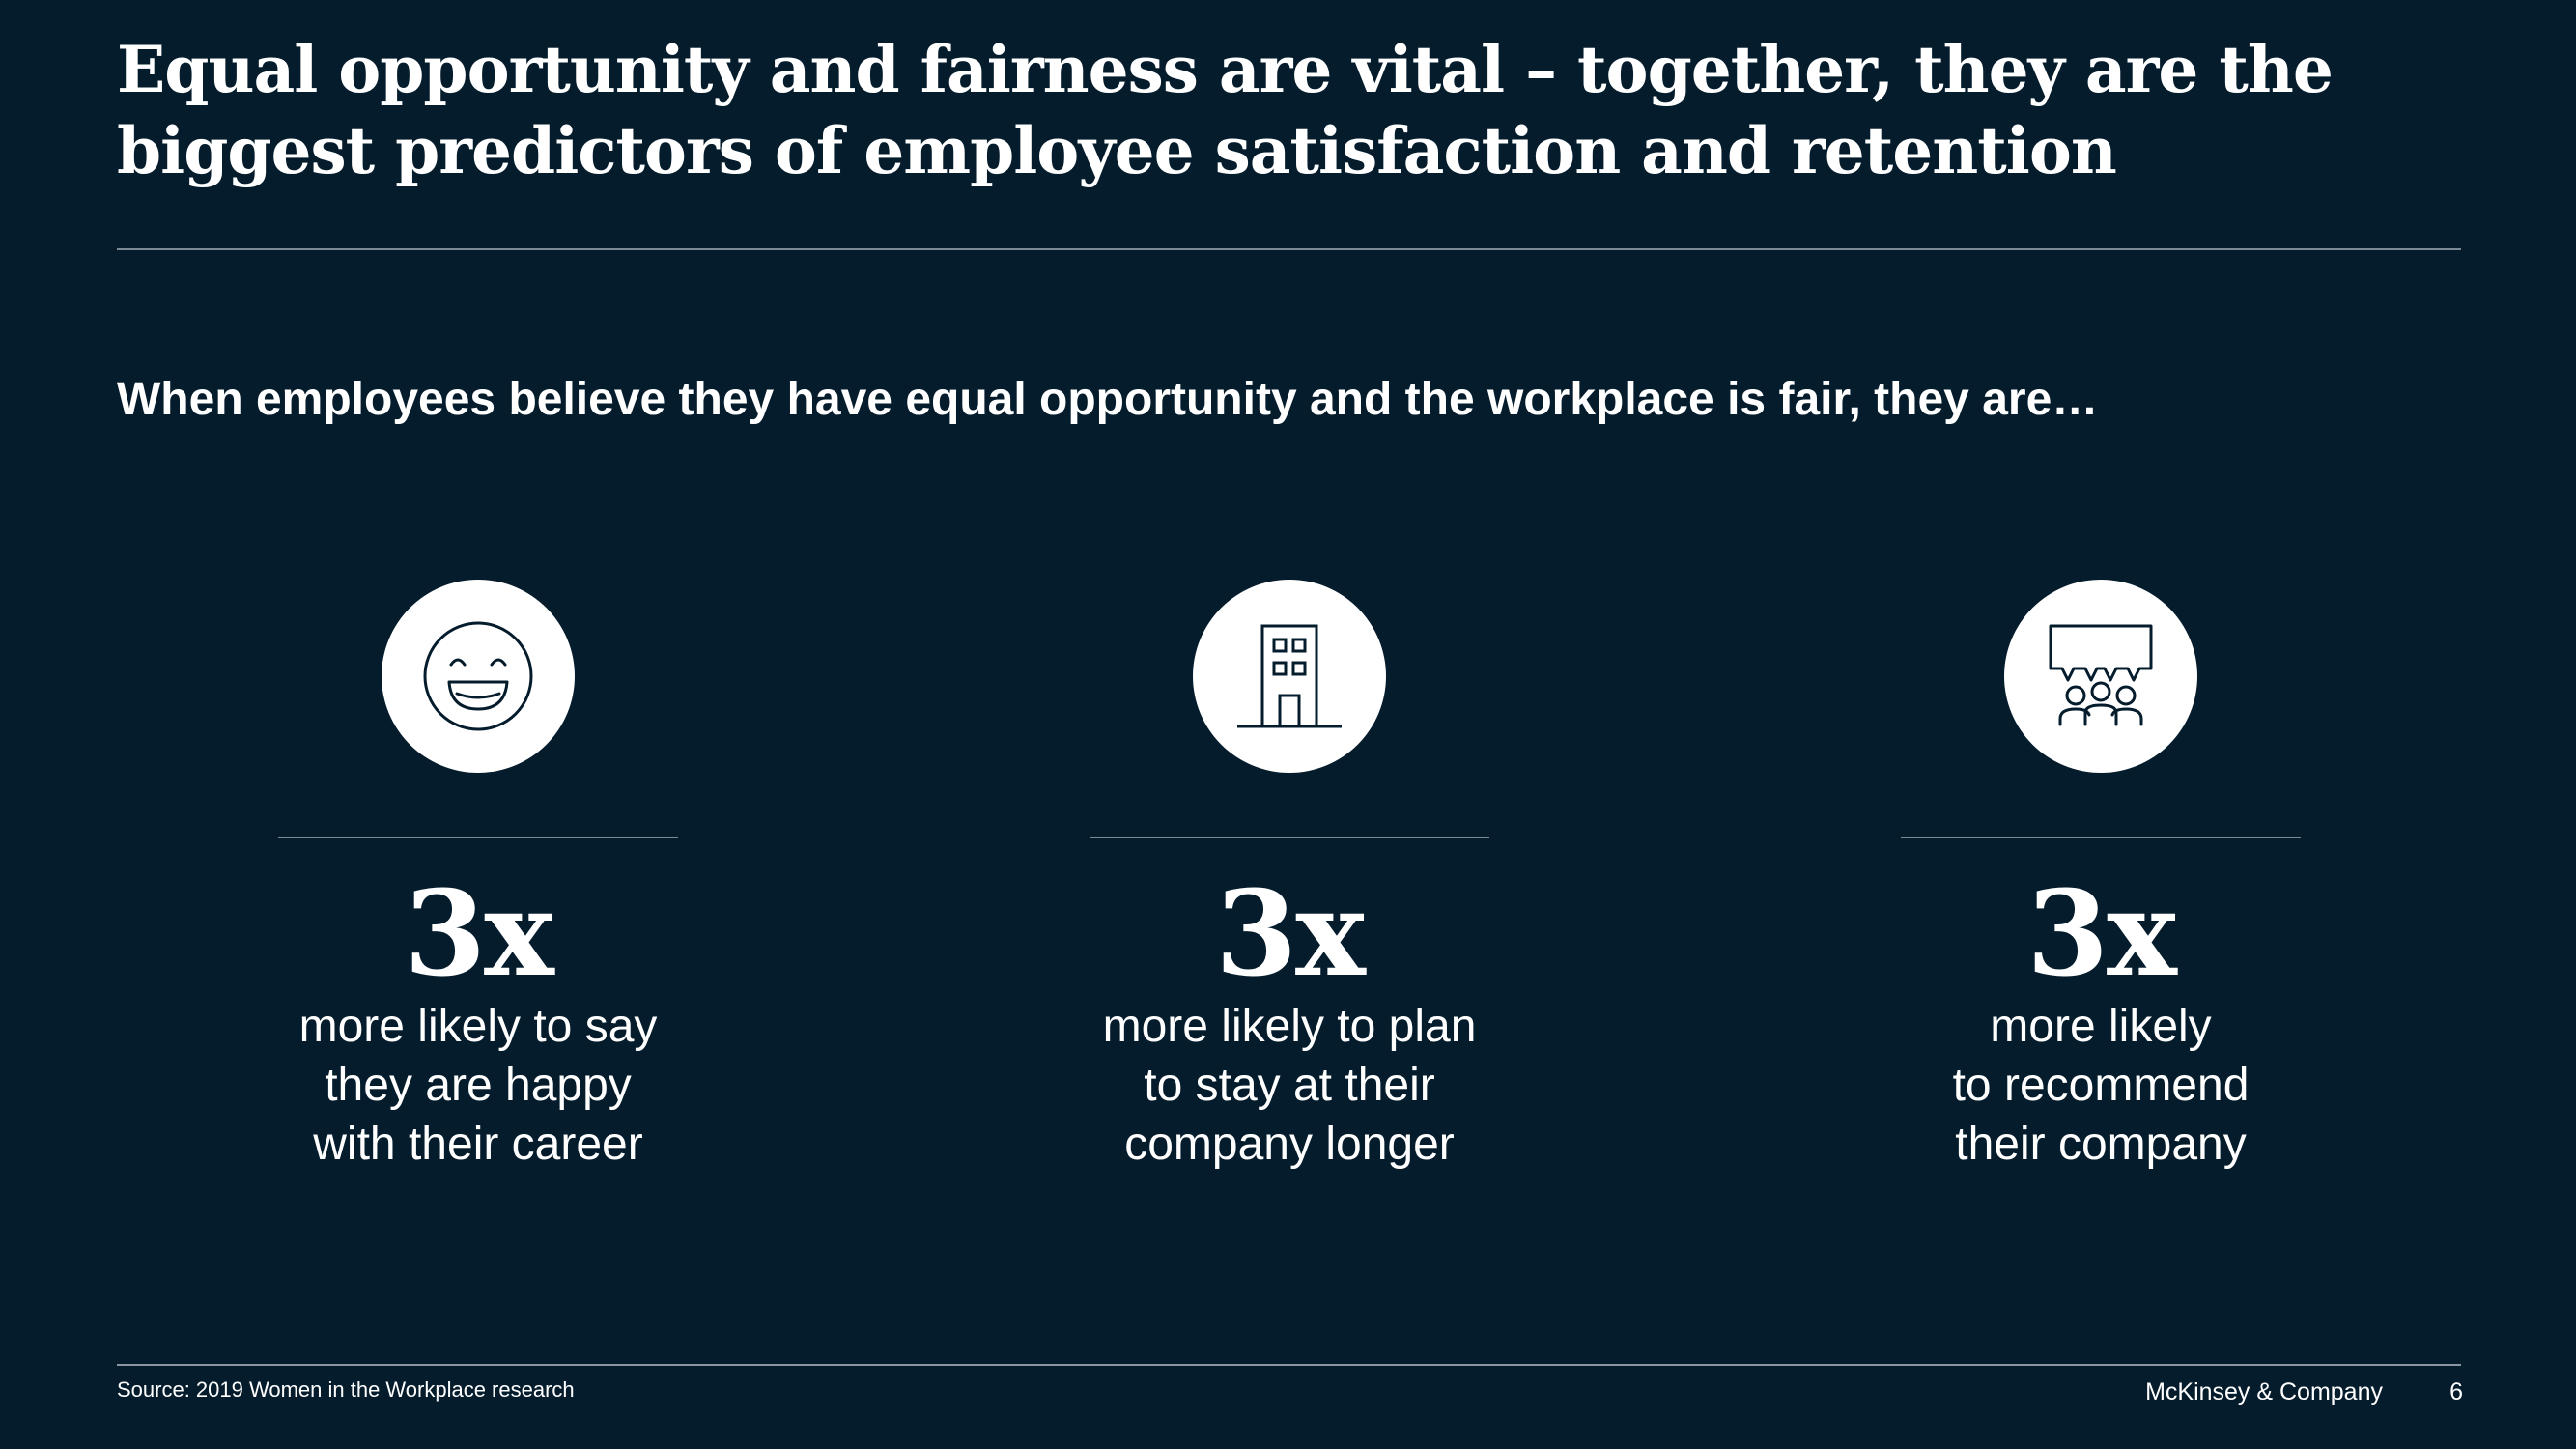 This screenshot has width=2576, height=1449. What do you see at coordinates (478, 1144) in the screenshot?
I see `stat-description-line: with their career` at bounding box center [478, 1144].